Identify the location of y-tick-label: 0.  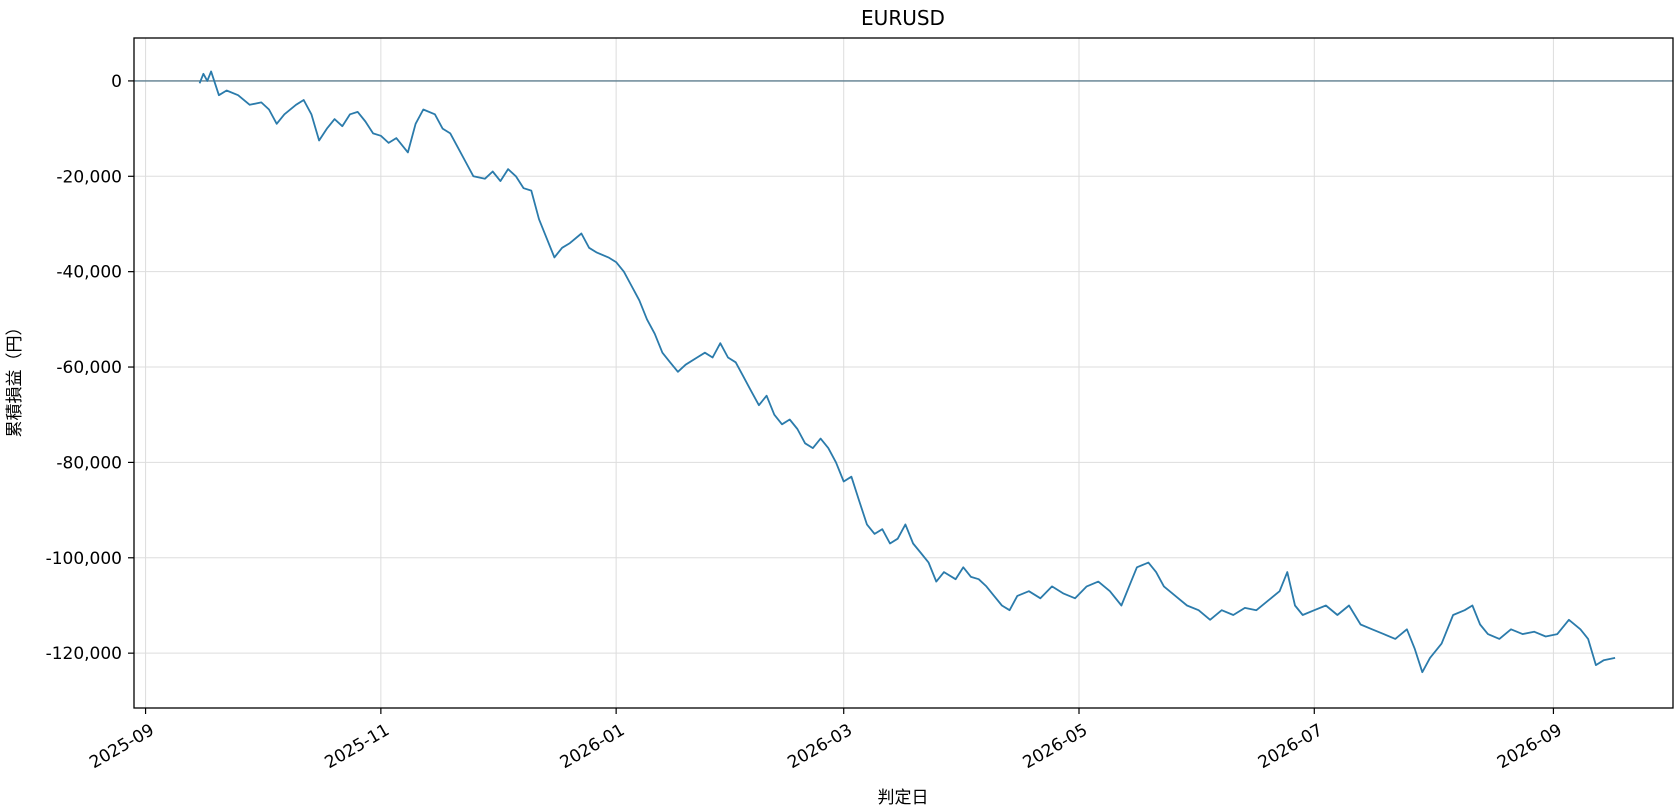
(116, 82).